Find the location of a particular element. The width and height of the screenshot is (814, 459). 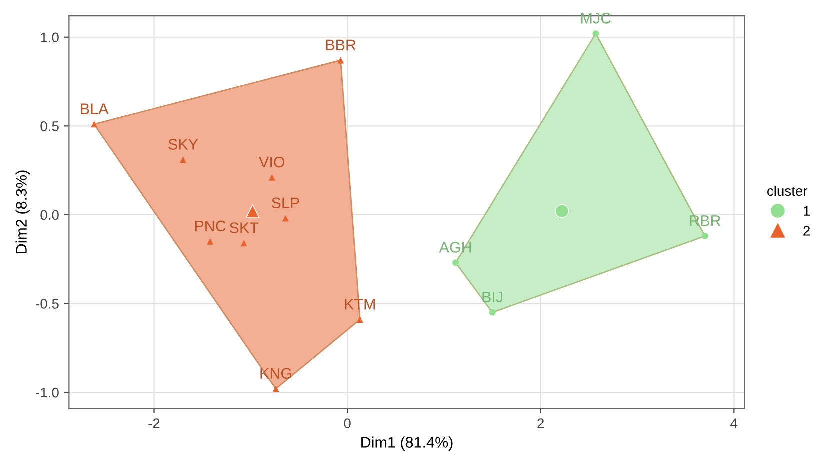

y-tick-label: 0.0 is located at coordinates (49, 215).